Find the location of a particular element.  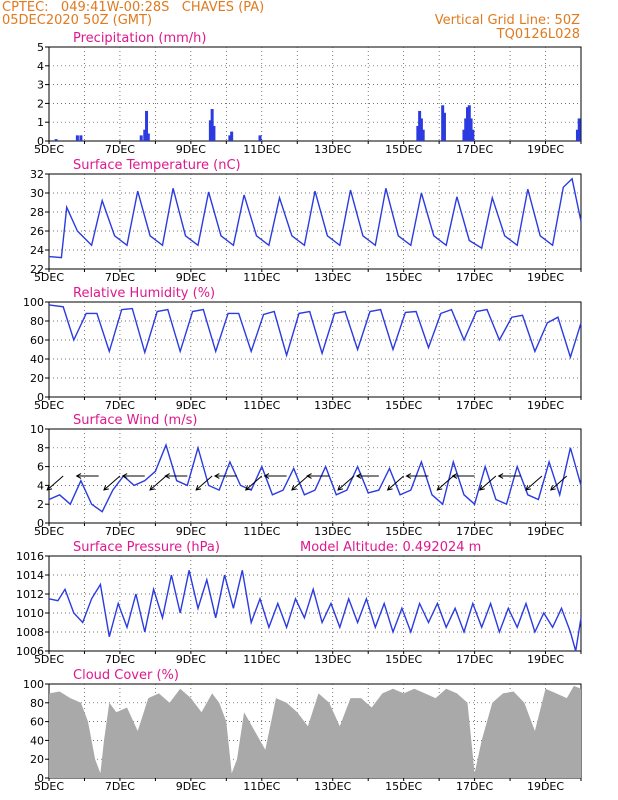

rh-title: Relative Humidity (%) is located at coordinates (144, 293).